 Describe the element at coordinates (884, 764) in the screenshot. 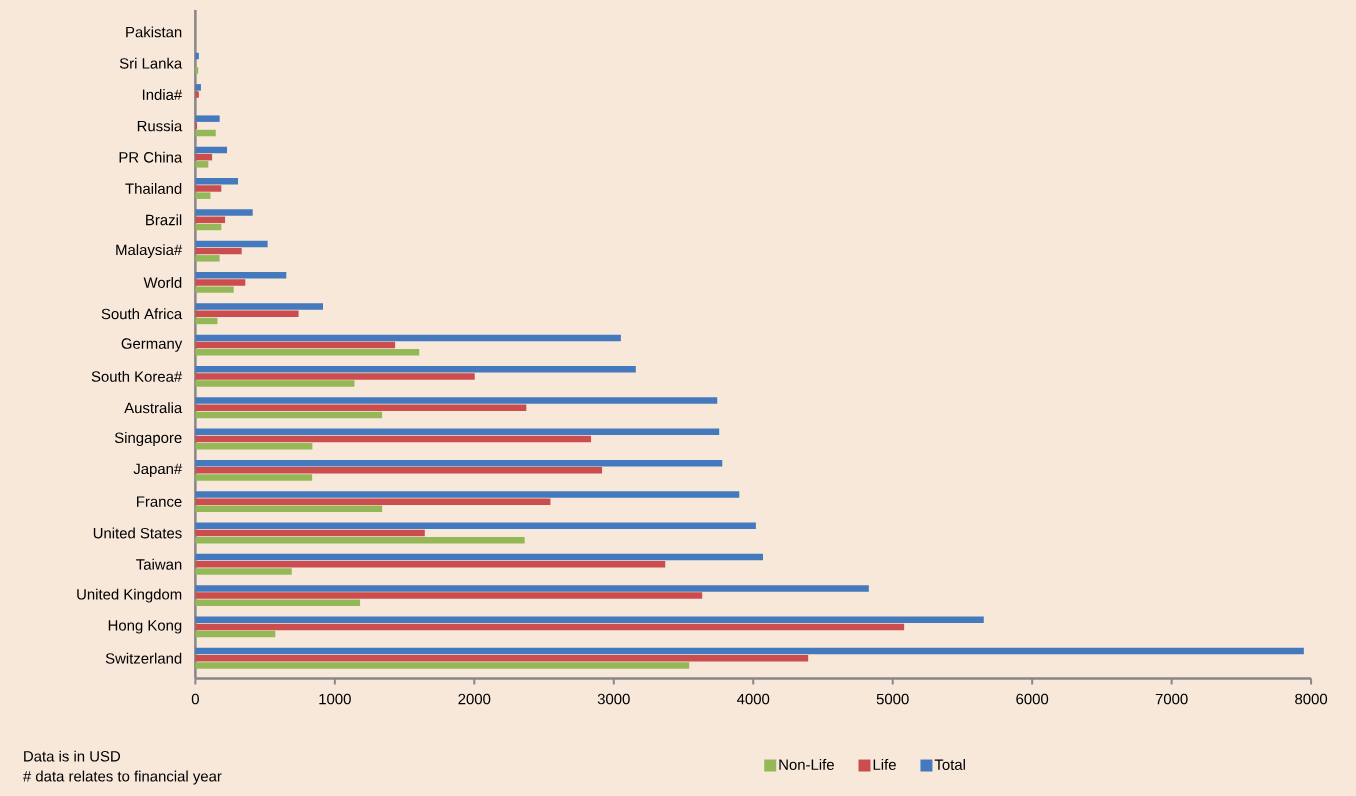

I see `legend-label: Life` at that location.